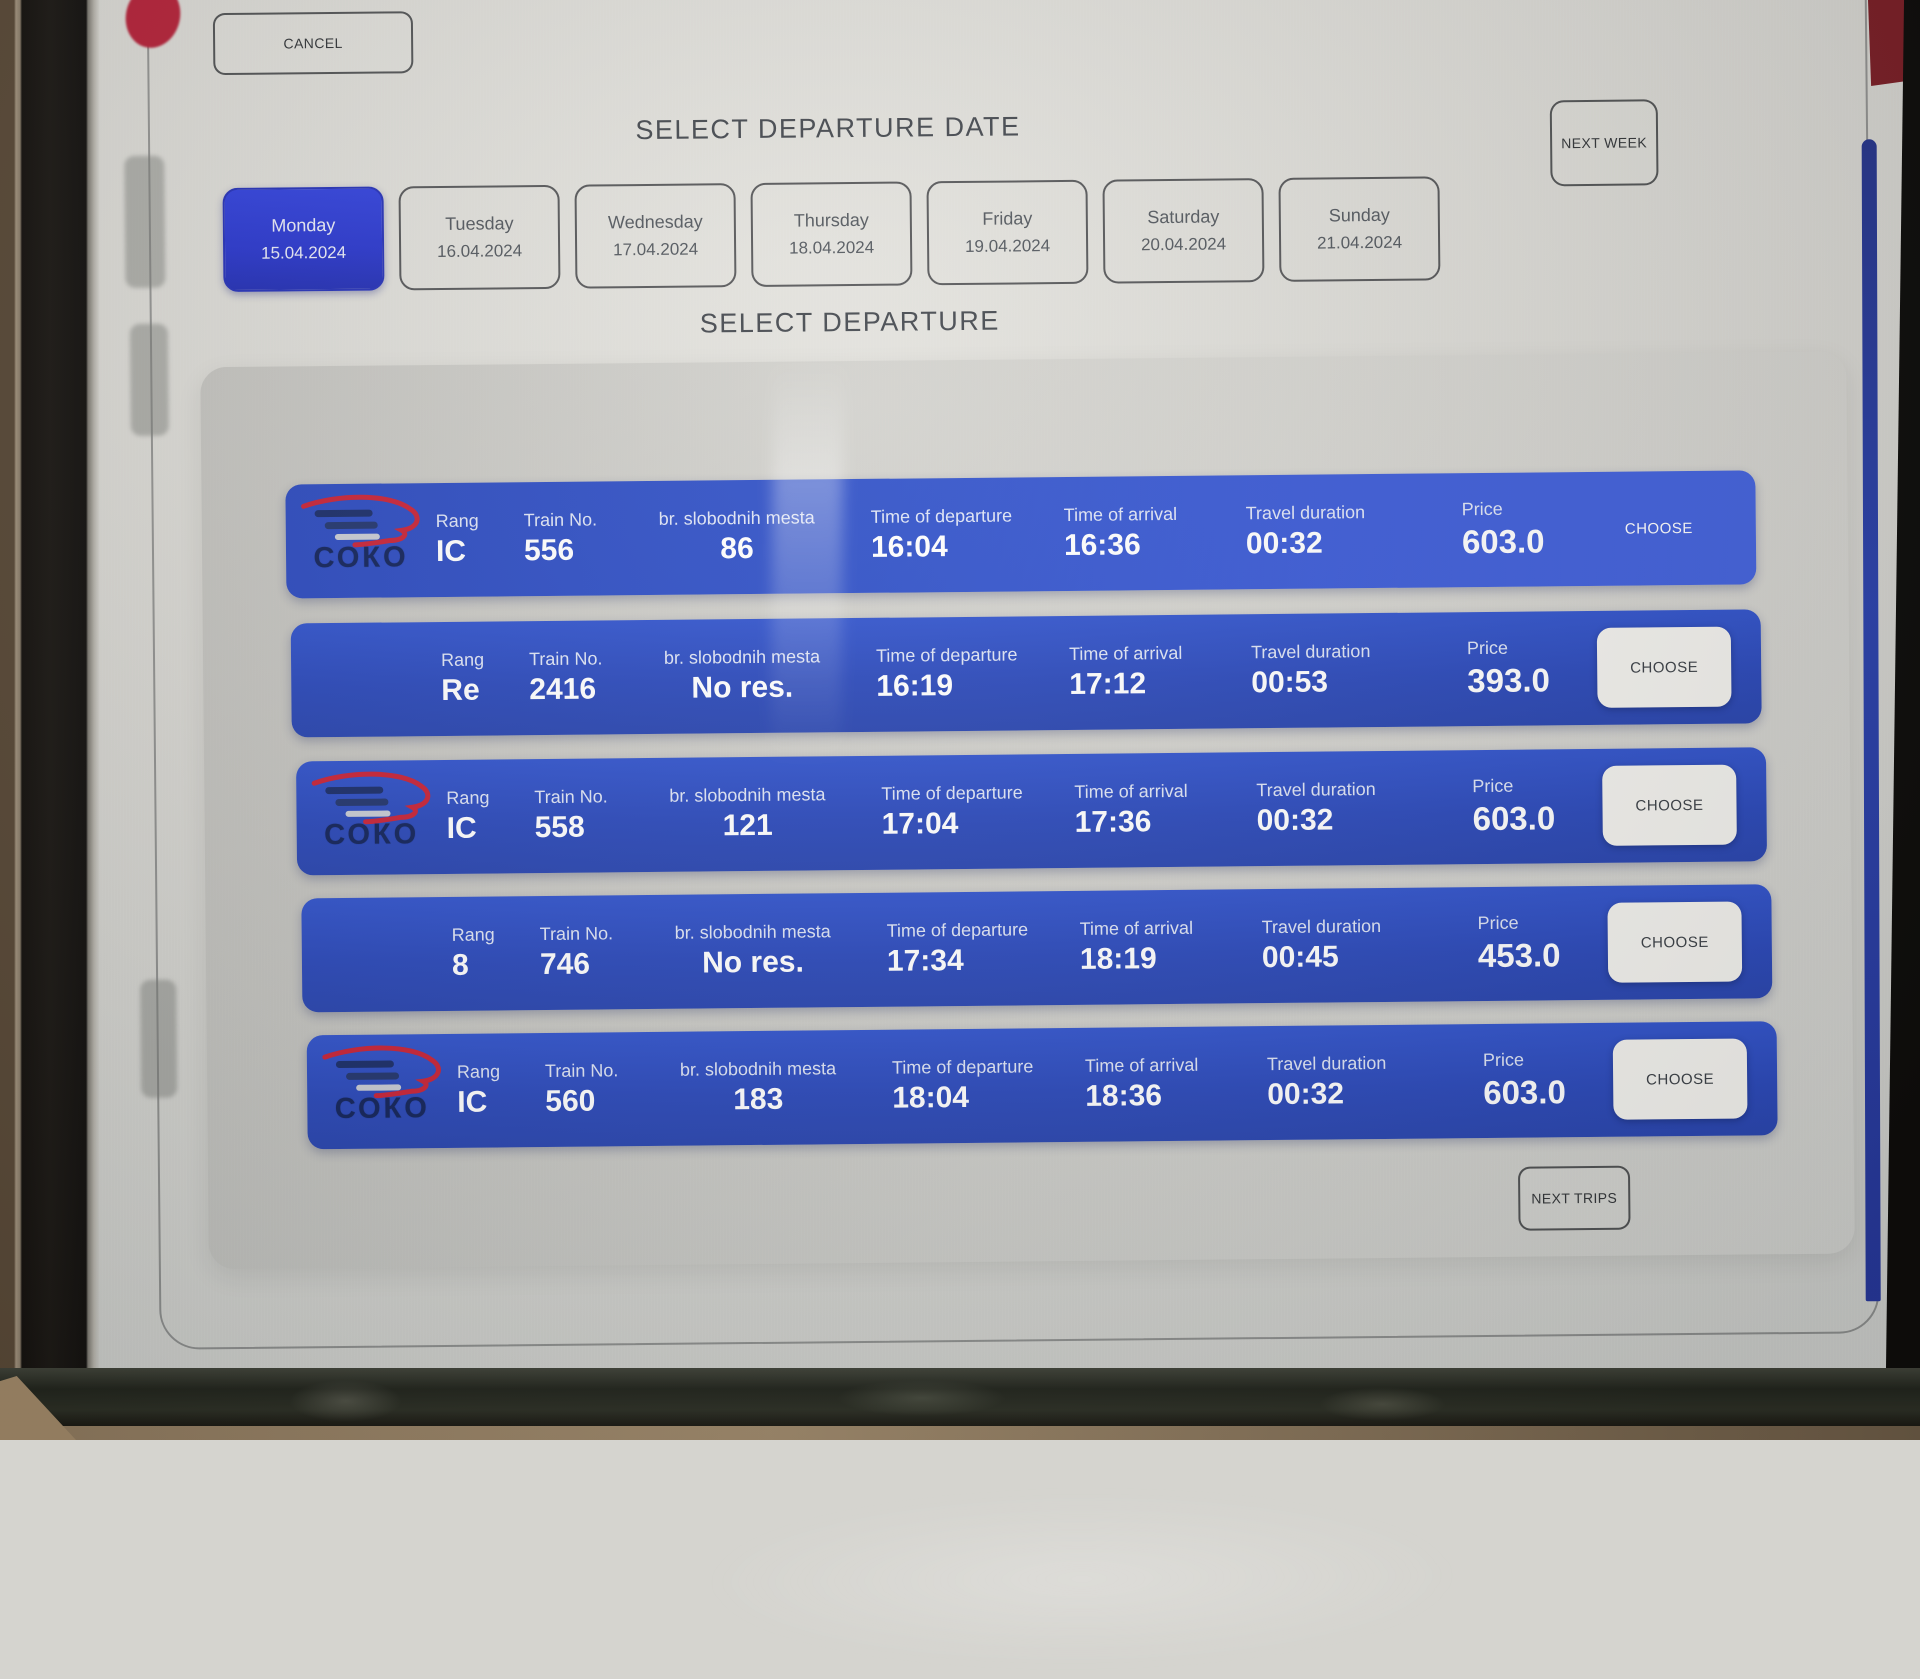 Image resolution: width=1920 pixels, height=1679 pixels. What do you see at coordinates (303, 225) in the screenshot?
I see `date-button-day: Monday` at bounding box center [303, 225].